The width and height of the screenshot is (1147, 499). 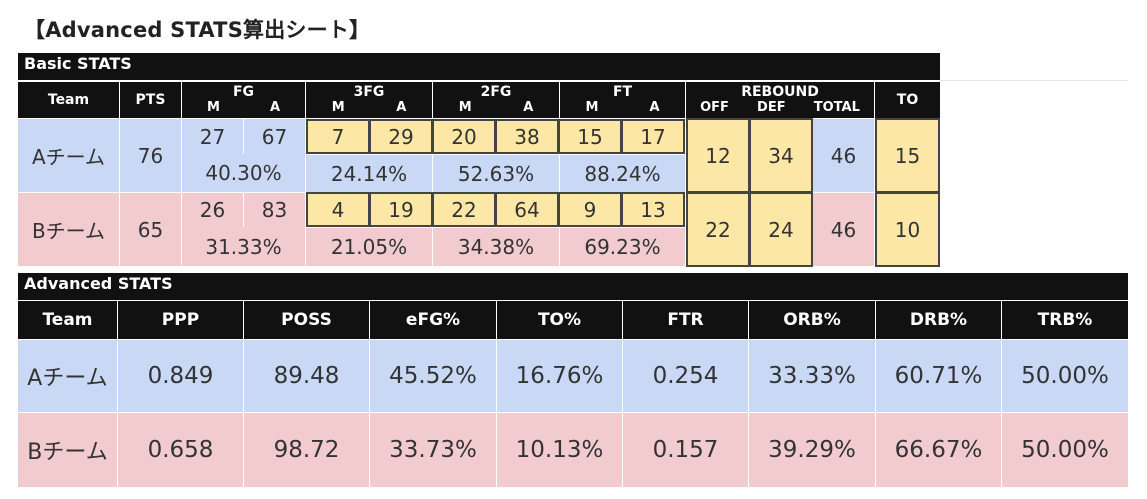 What do you see at coordinates (938, 320) in the screenshot?
I see `adv-header-drb: DRB%` at bounding box center [938, 320].